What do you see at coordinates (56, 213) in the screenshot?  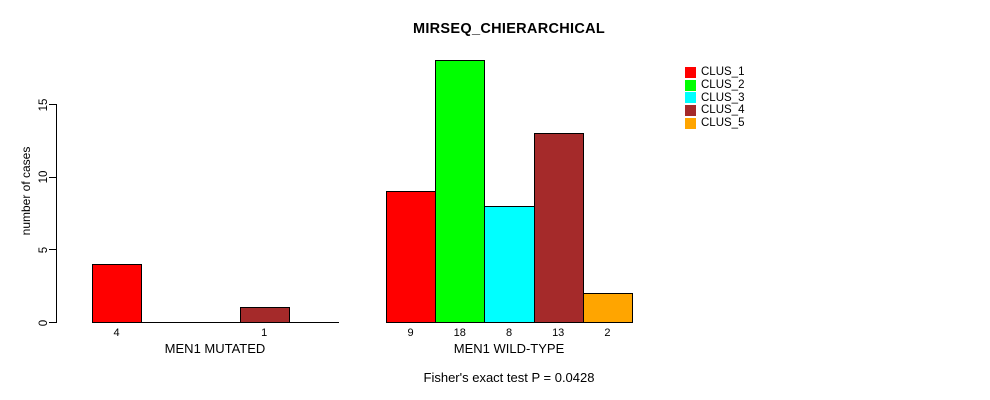 I see `y-axis-line` at bounding box center [56, 213].